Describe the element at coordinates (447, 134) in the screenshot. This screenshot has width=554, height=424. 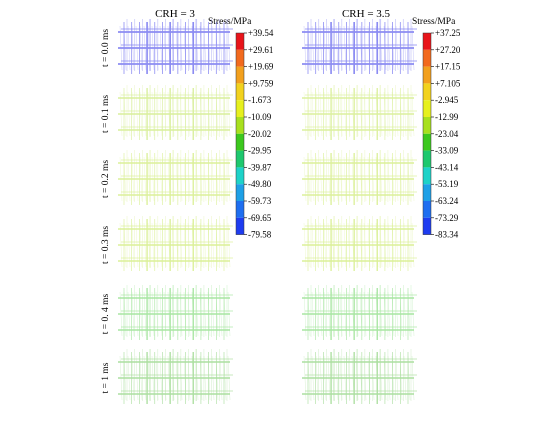
I see `colorbar-tick-label: -23.04` at that location.